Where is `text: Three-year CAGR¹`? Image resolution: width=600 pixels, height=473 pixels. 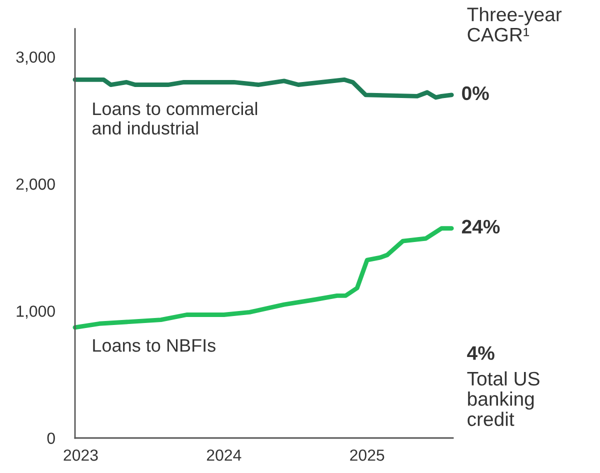
text: Three-year CAGR¹ is located at coordinates (514, 24).